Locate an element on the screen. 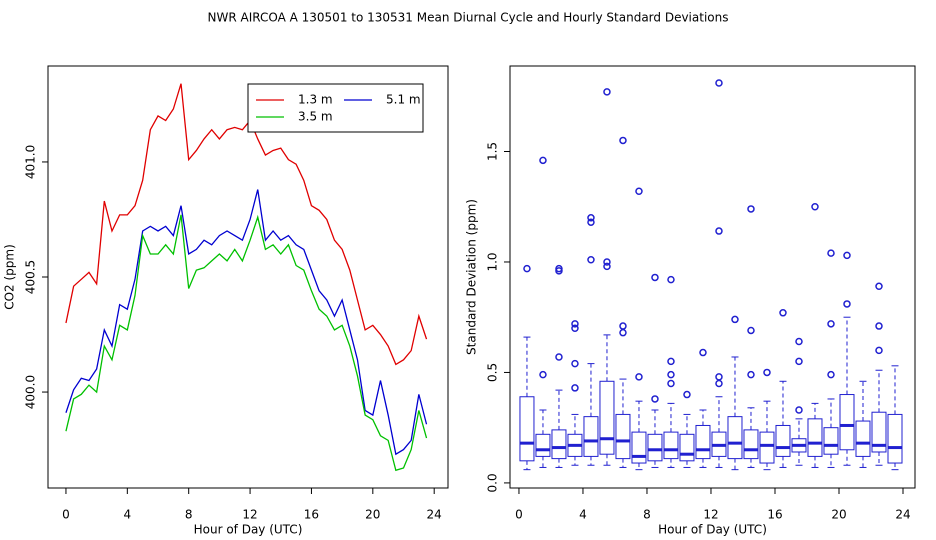 The width and height of the screenshot is (936, 540). y-tick-label: 400.0 is located at coordinates (31, 392).